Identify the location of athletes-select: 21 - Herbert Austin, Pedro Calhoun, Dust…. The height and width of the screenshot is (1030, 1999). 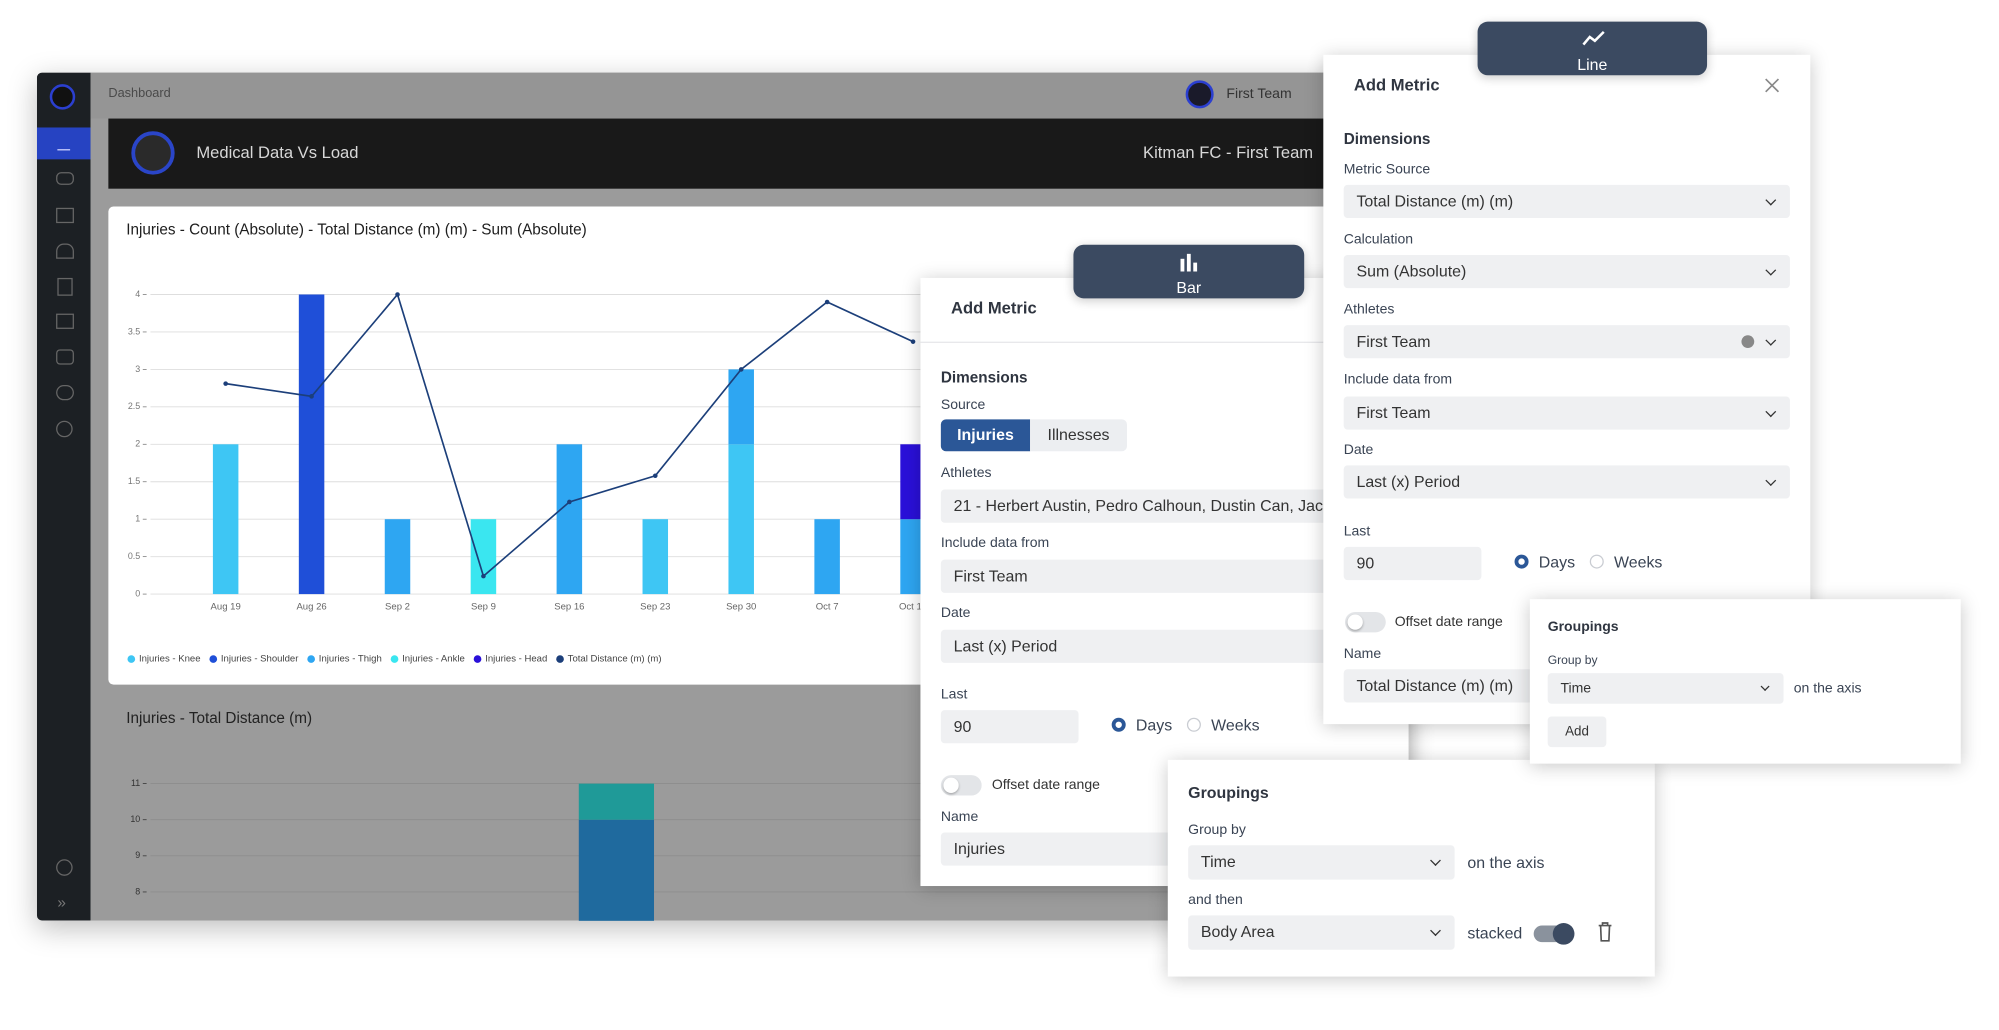
(1138, 506).